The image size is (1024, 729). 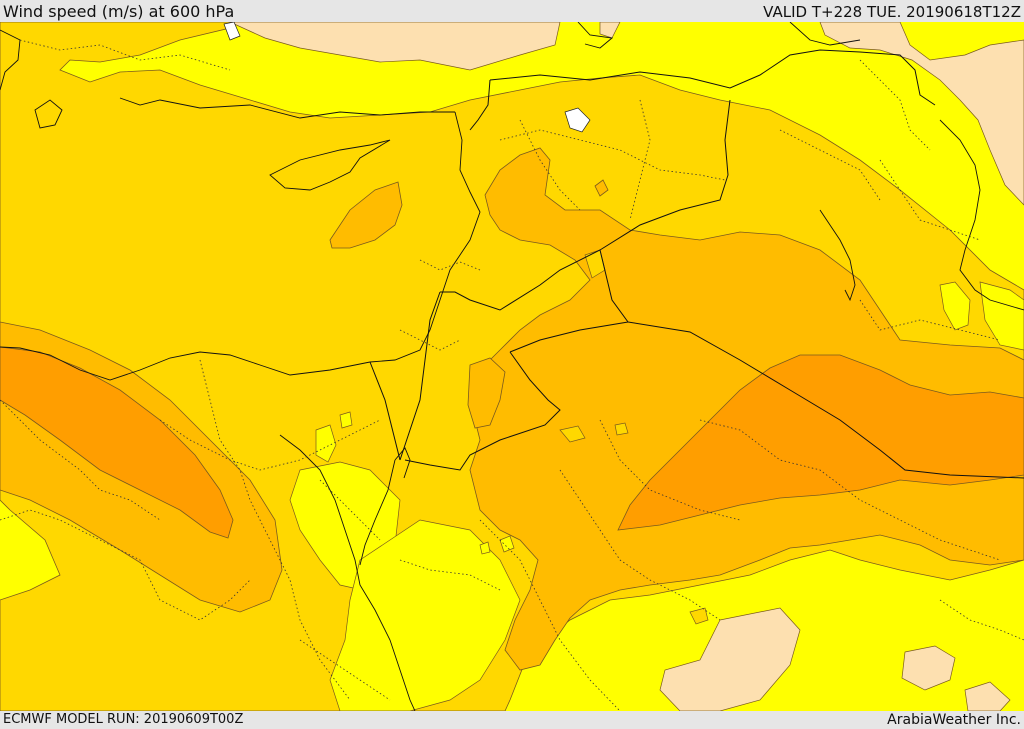 I want to click on valid-time: VALID T+228 TUE. 20190618T12Z, so click(x=892, y=12).